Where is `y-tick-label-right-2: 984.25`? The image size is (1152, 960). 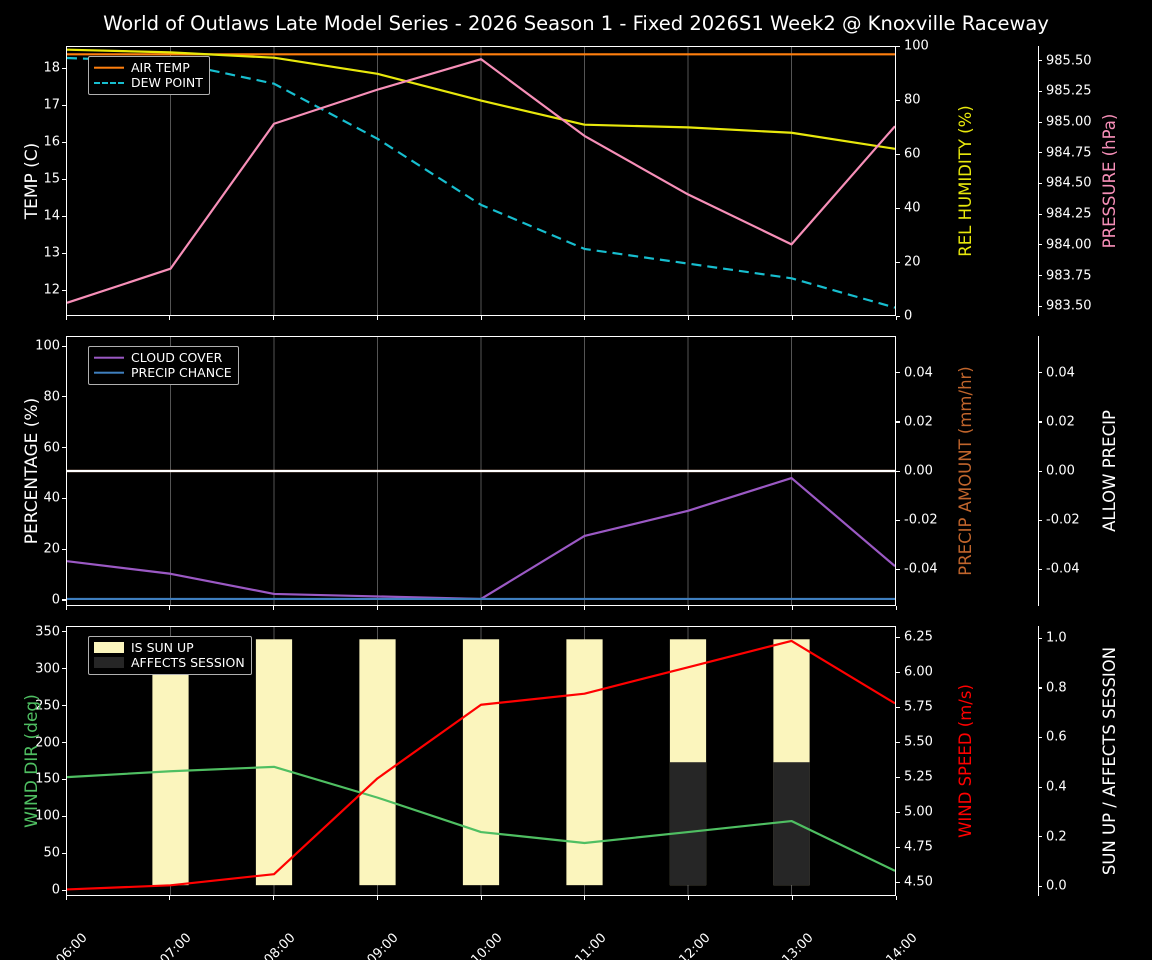 y-tick-label-right-2: 984.25 is located at coordinates (1069, 214).